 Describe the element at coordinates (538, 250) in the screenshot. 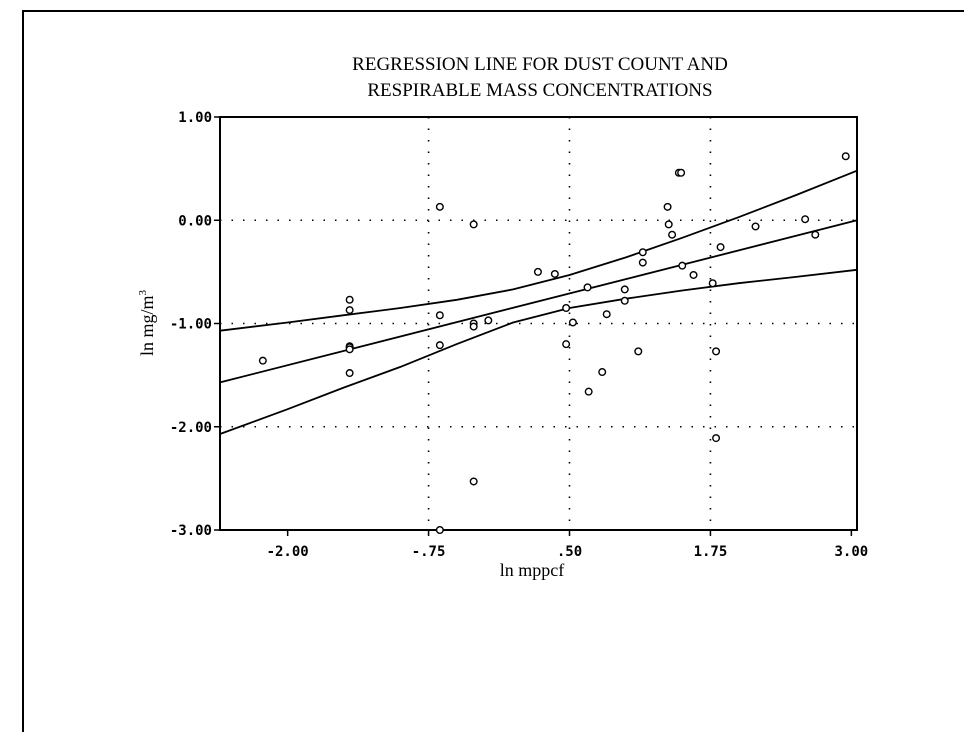

I see `upper-confidence-band` at that location.